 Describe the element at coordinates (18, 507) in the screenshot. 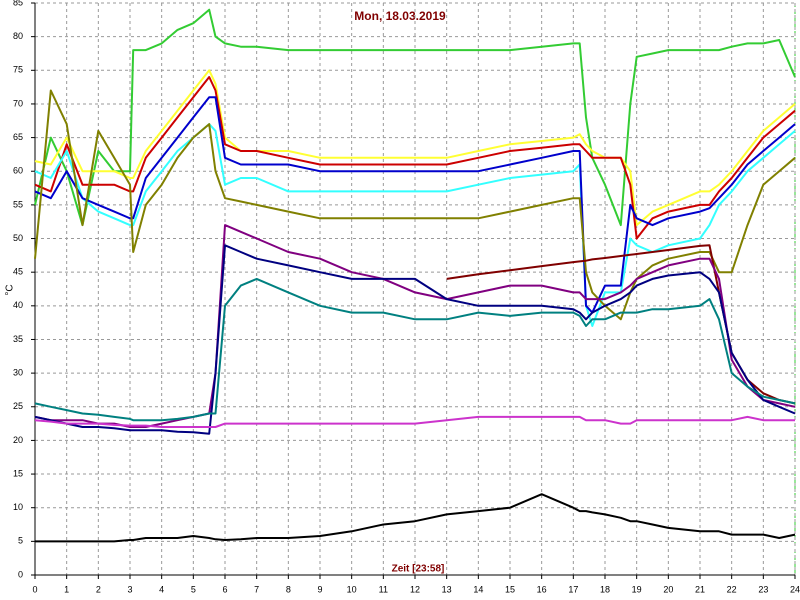

I see `y-tick-label: 10` at that location.